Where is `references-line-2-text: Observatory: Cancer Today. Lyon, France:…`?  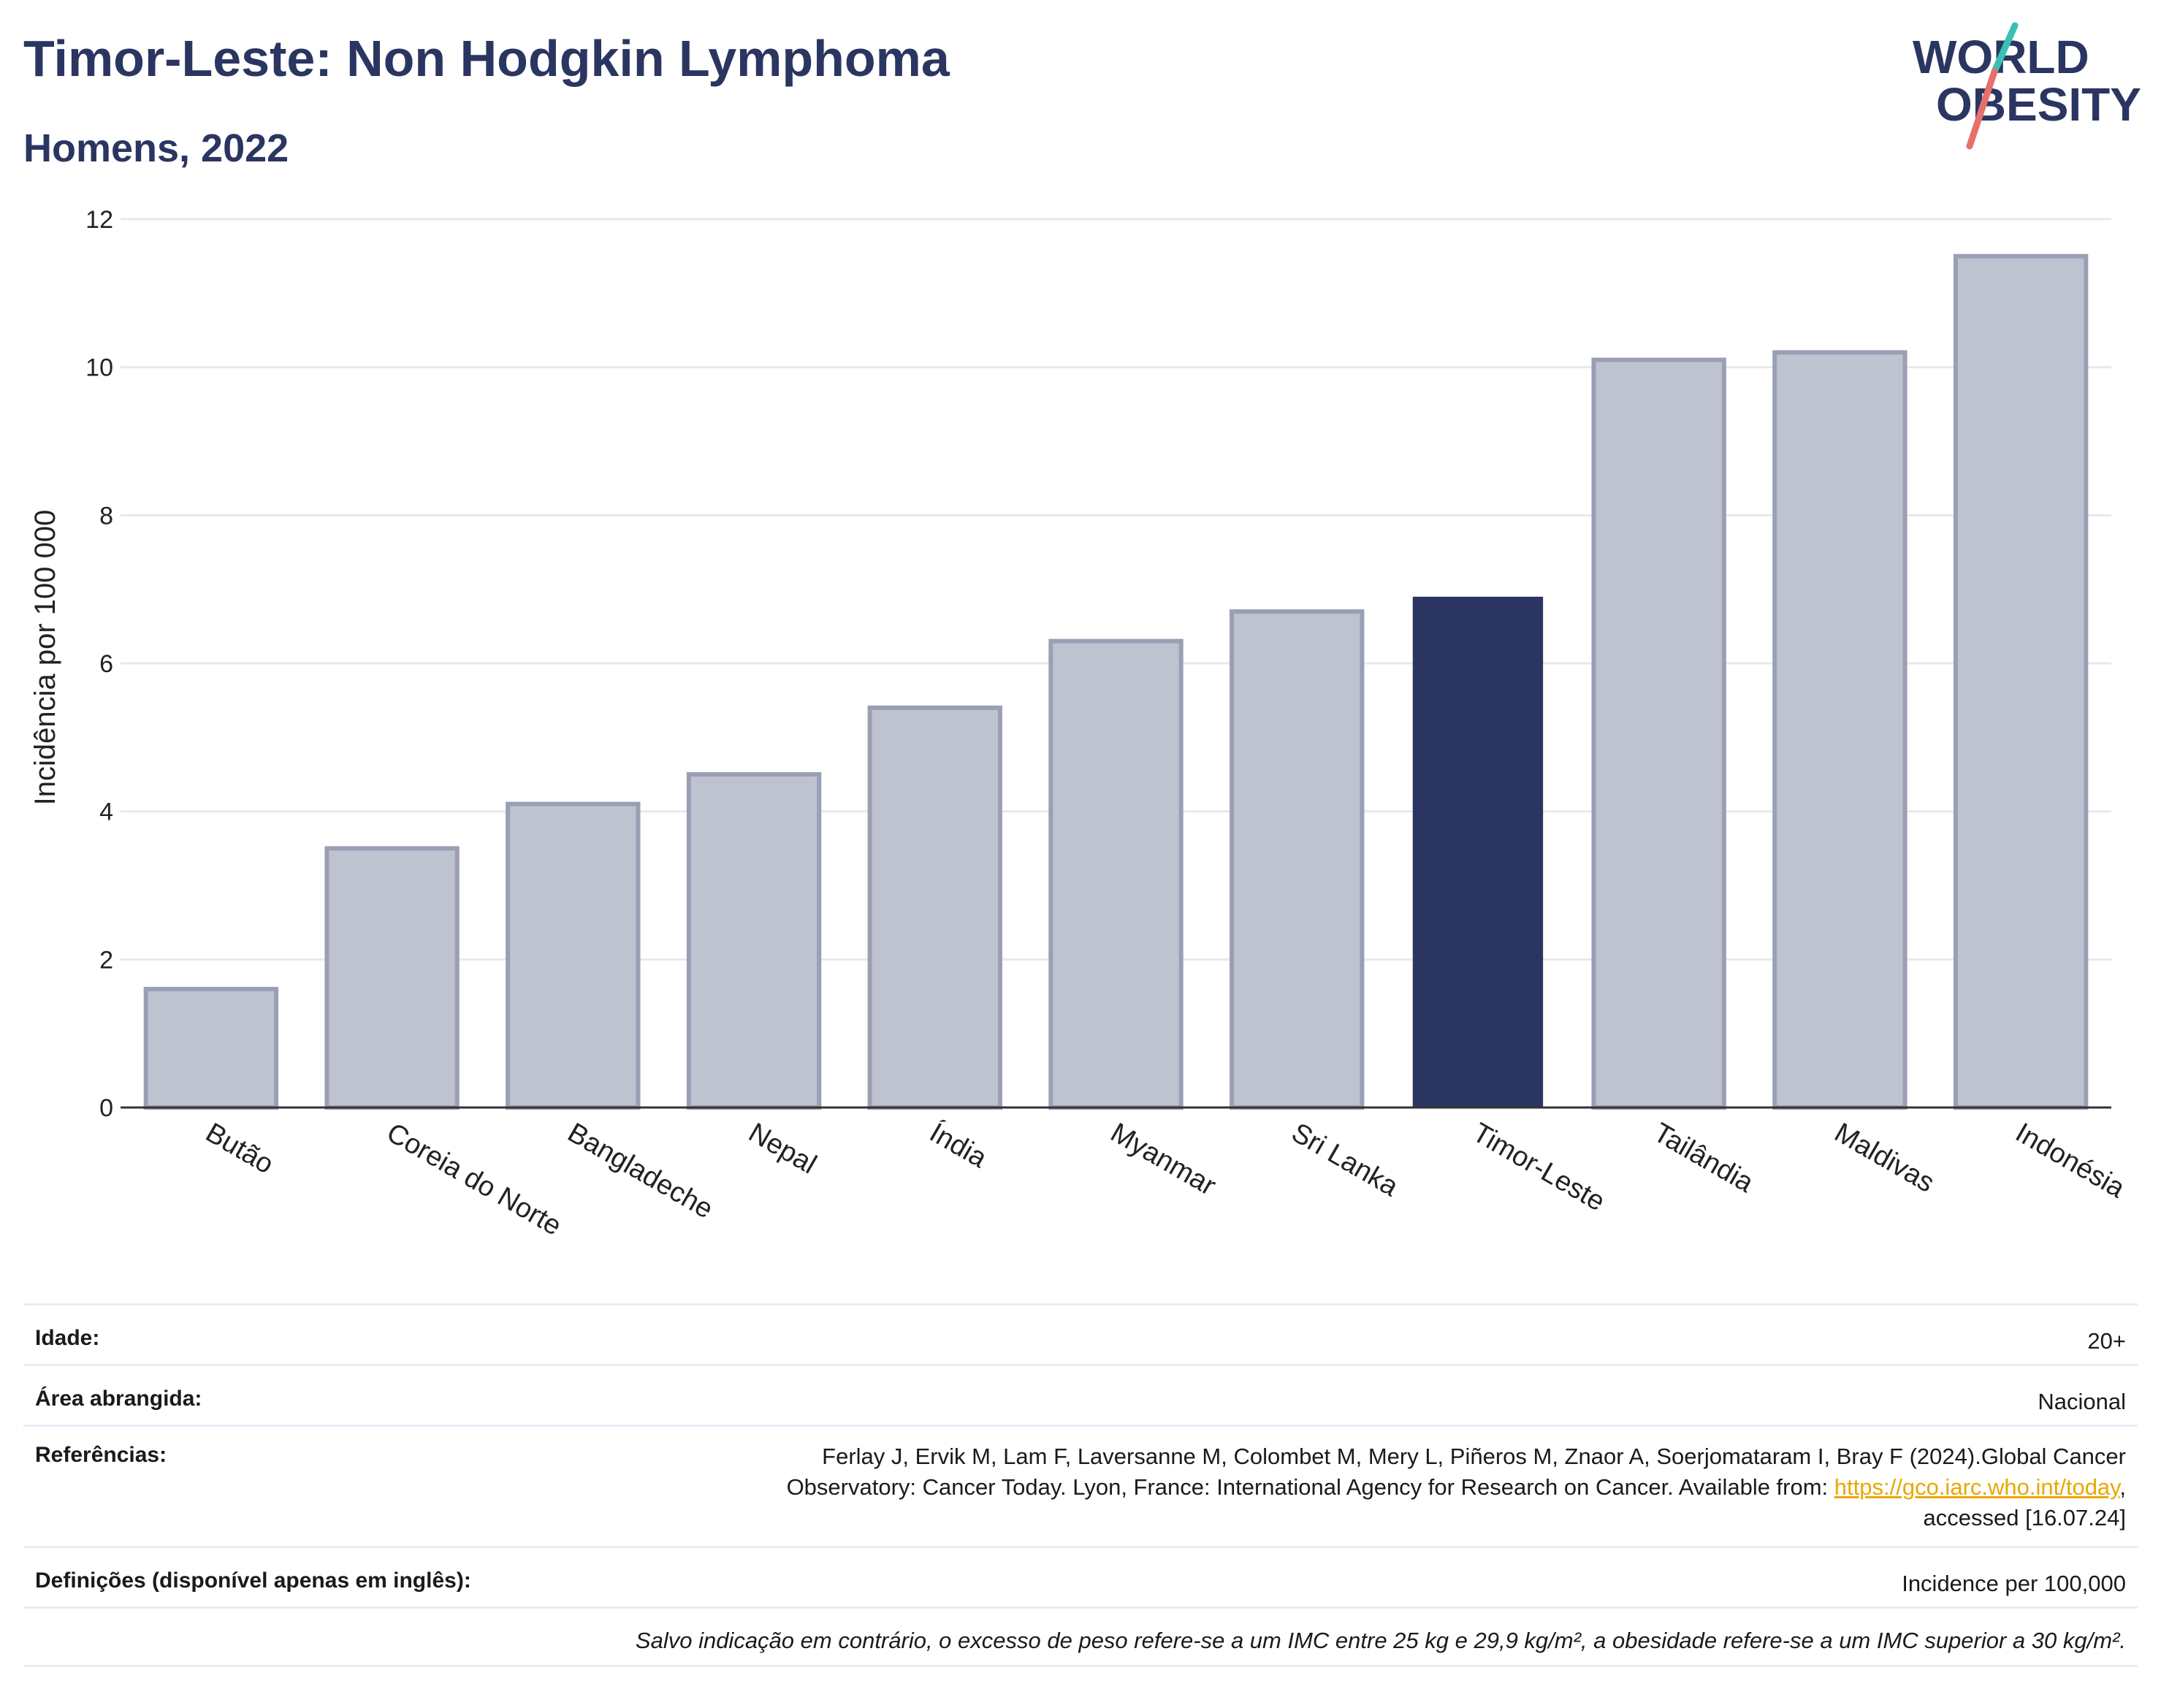
references-line-2-text: Observatory: Cancer Today. Lyon, France:… is located at coordinates (1310, 1487).